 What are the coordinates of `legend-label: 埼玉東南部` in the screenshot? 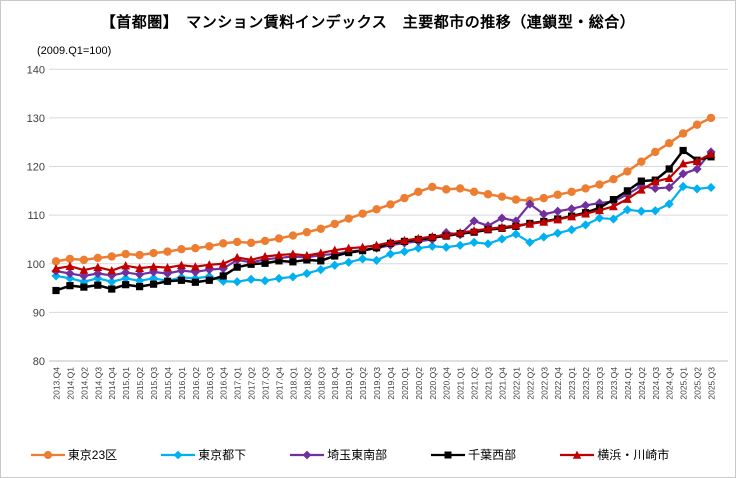 It's located at (357, 455).